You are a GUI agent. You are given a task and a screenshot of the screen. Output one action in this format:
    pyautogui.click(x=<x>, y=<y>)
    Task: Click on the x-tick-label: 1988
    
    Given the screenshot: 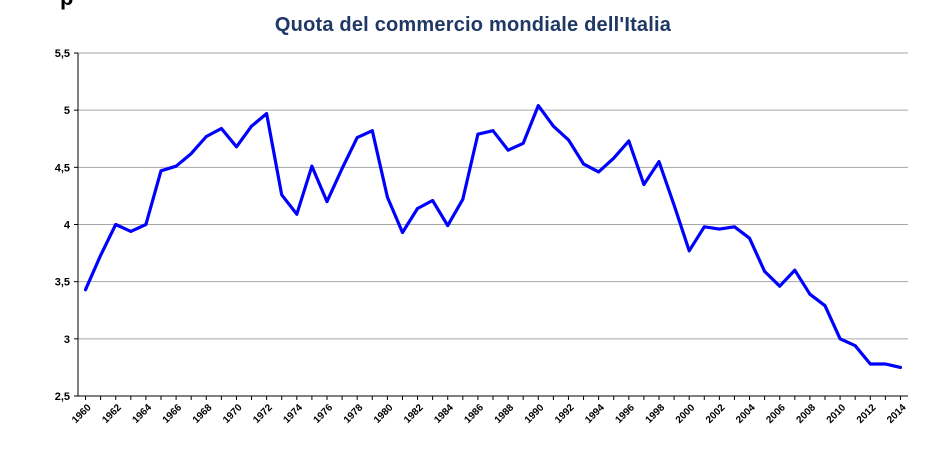 What is the action you would take?
    pyautogui.click(x=505, y=414)
    